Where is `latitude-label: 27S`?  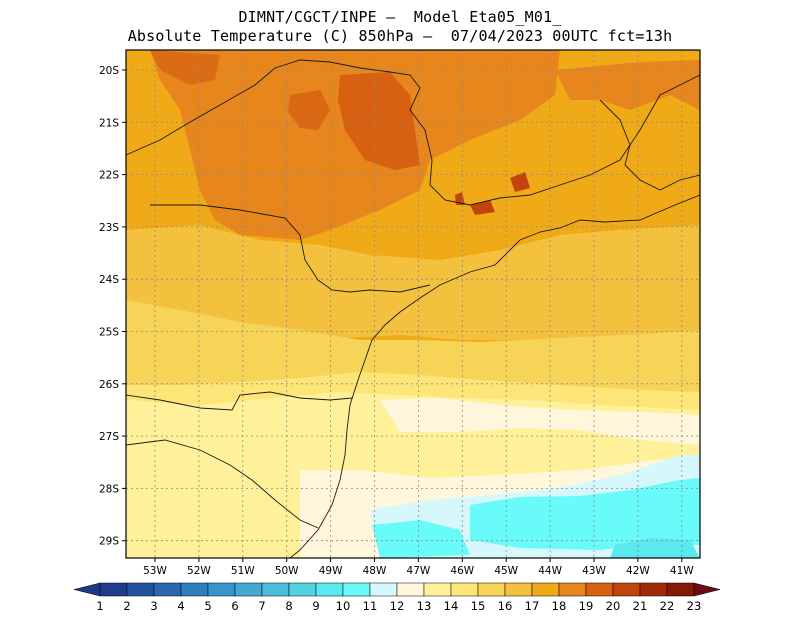 latitude-label: 27S is located at coordinates (109, 437).